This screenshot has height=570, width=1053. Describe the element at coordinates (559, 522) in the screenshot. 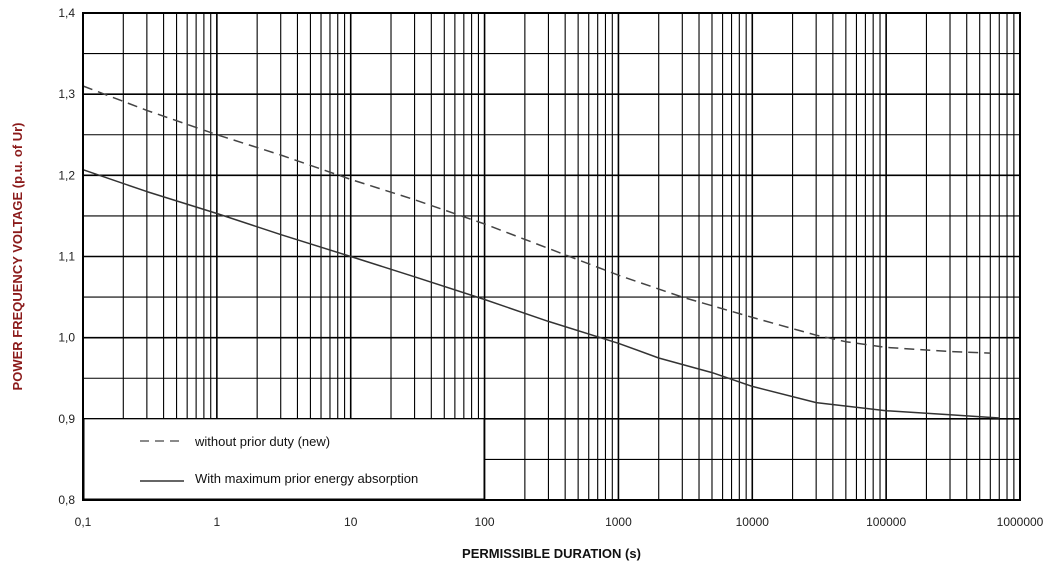

I see `x-tick-labels: 0,1 1 10 100 1000 10000 100000 1000000` at that location.